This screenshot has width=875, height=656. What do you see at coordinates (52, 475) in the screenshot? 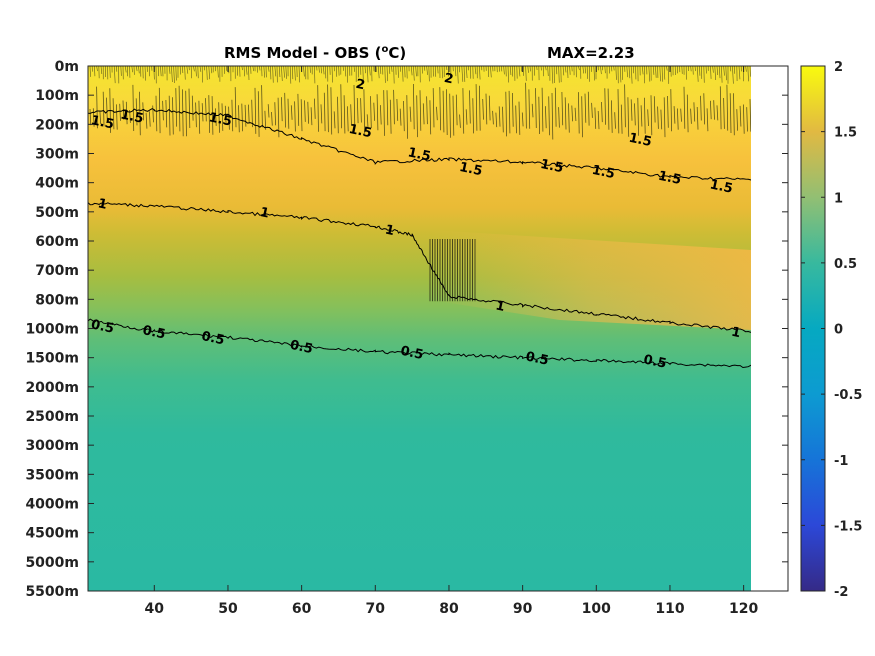
I see `y-tick-label: 3500m` at bounding box center [52, 475].